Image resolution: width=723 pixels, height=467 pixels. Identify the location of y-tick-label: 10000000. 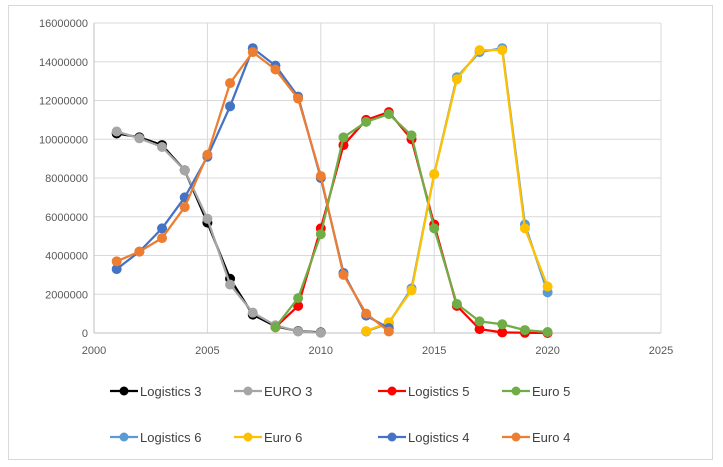
(63, 140).